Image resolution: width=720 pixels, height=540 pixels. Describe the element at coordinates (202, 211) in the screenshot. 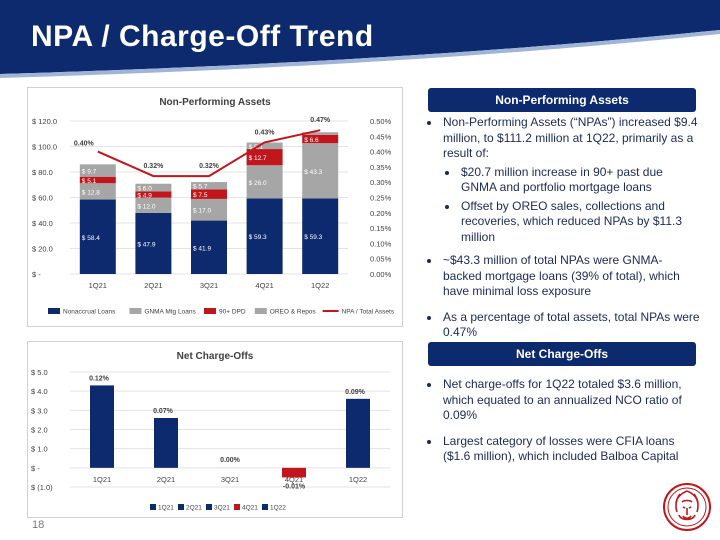

I see `npa-bar-label: $ 17.0` at that location.